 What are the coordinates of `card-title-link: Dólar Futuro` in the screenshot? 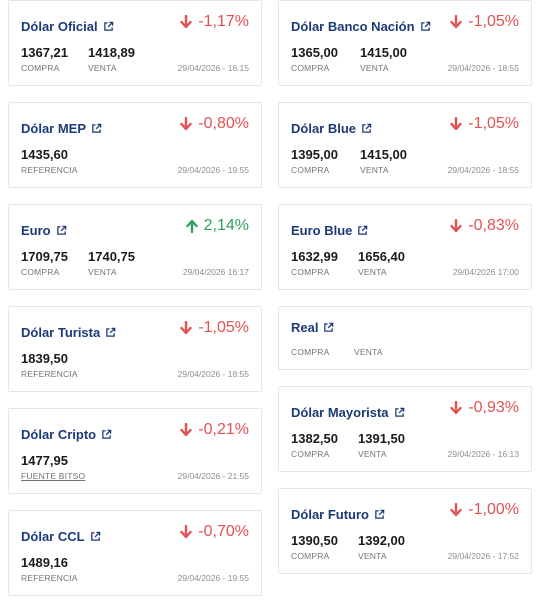 It's located at (338, 514).